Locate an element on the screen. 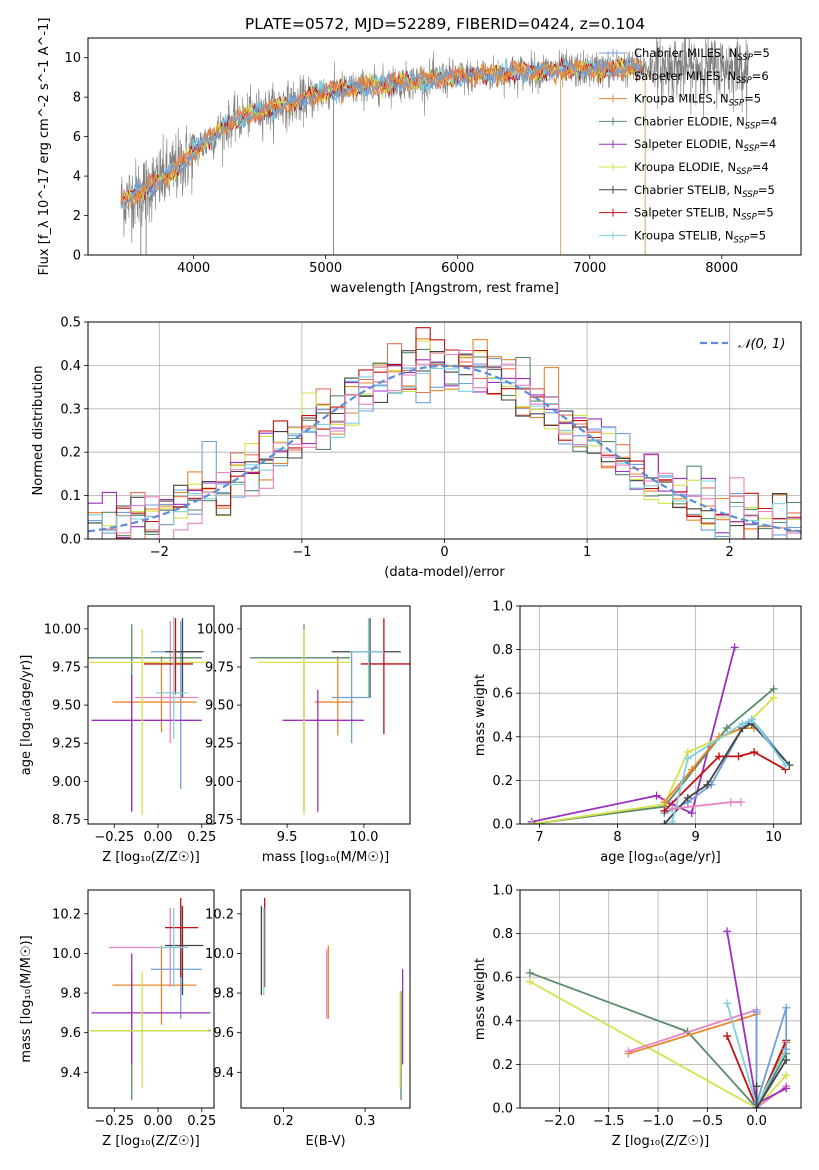 The width and height of the screenshot is (819, 1170). x-tick-label: 0 is located at coordinates (444, 552).